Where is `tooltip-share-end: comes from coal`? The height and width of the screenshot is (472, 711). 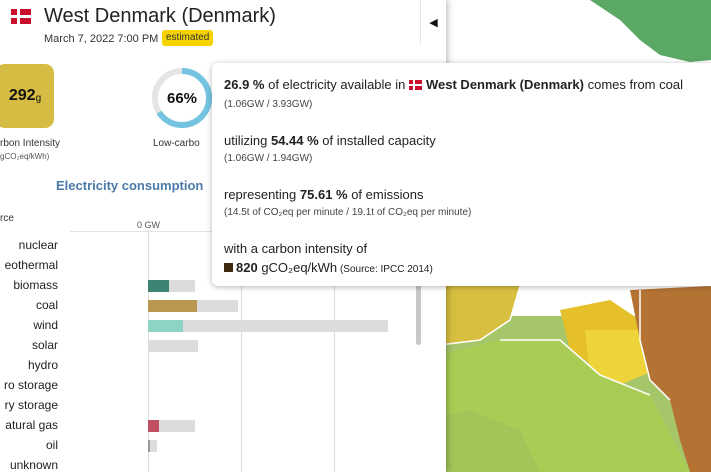
tooltip-share-end: comes from coal is located at coordinates (633, 84).